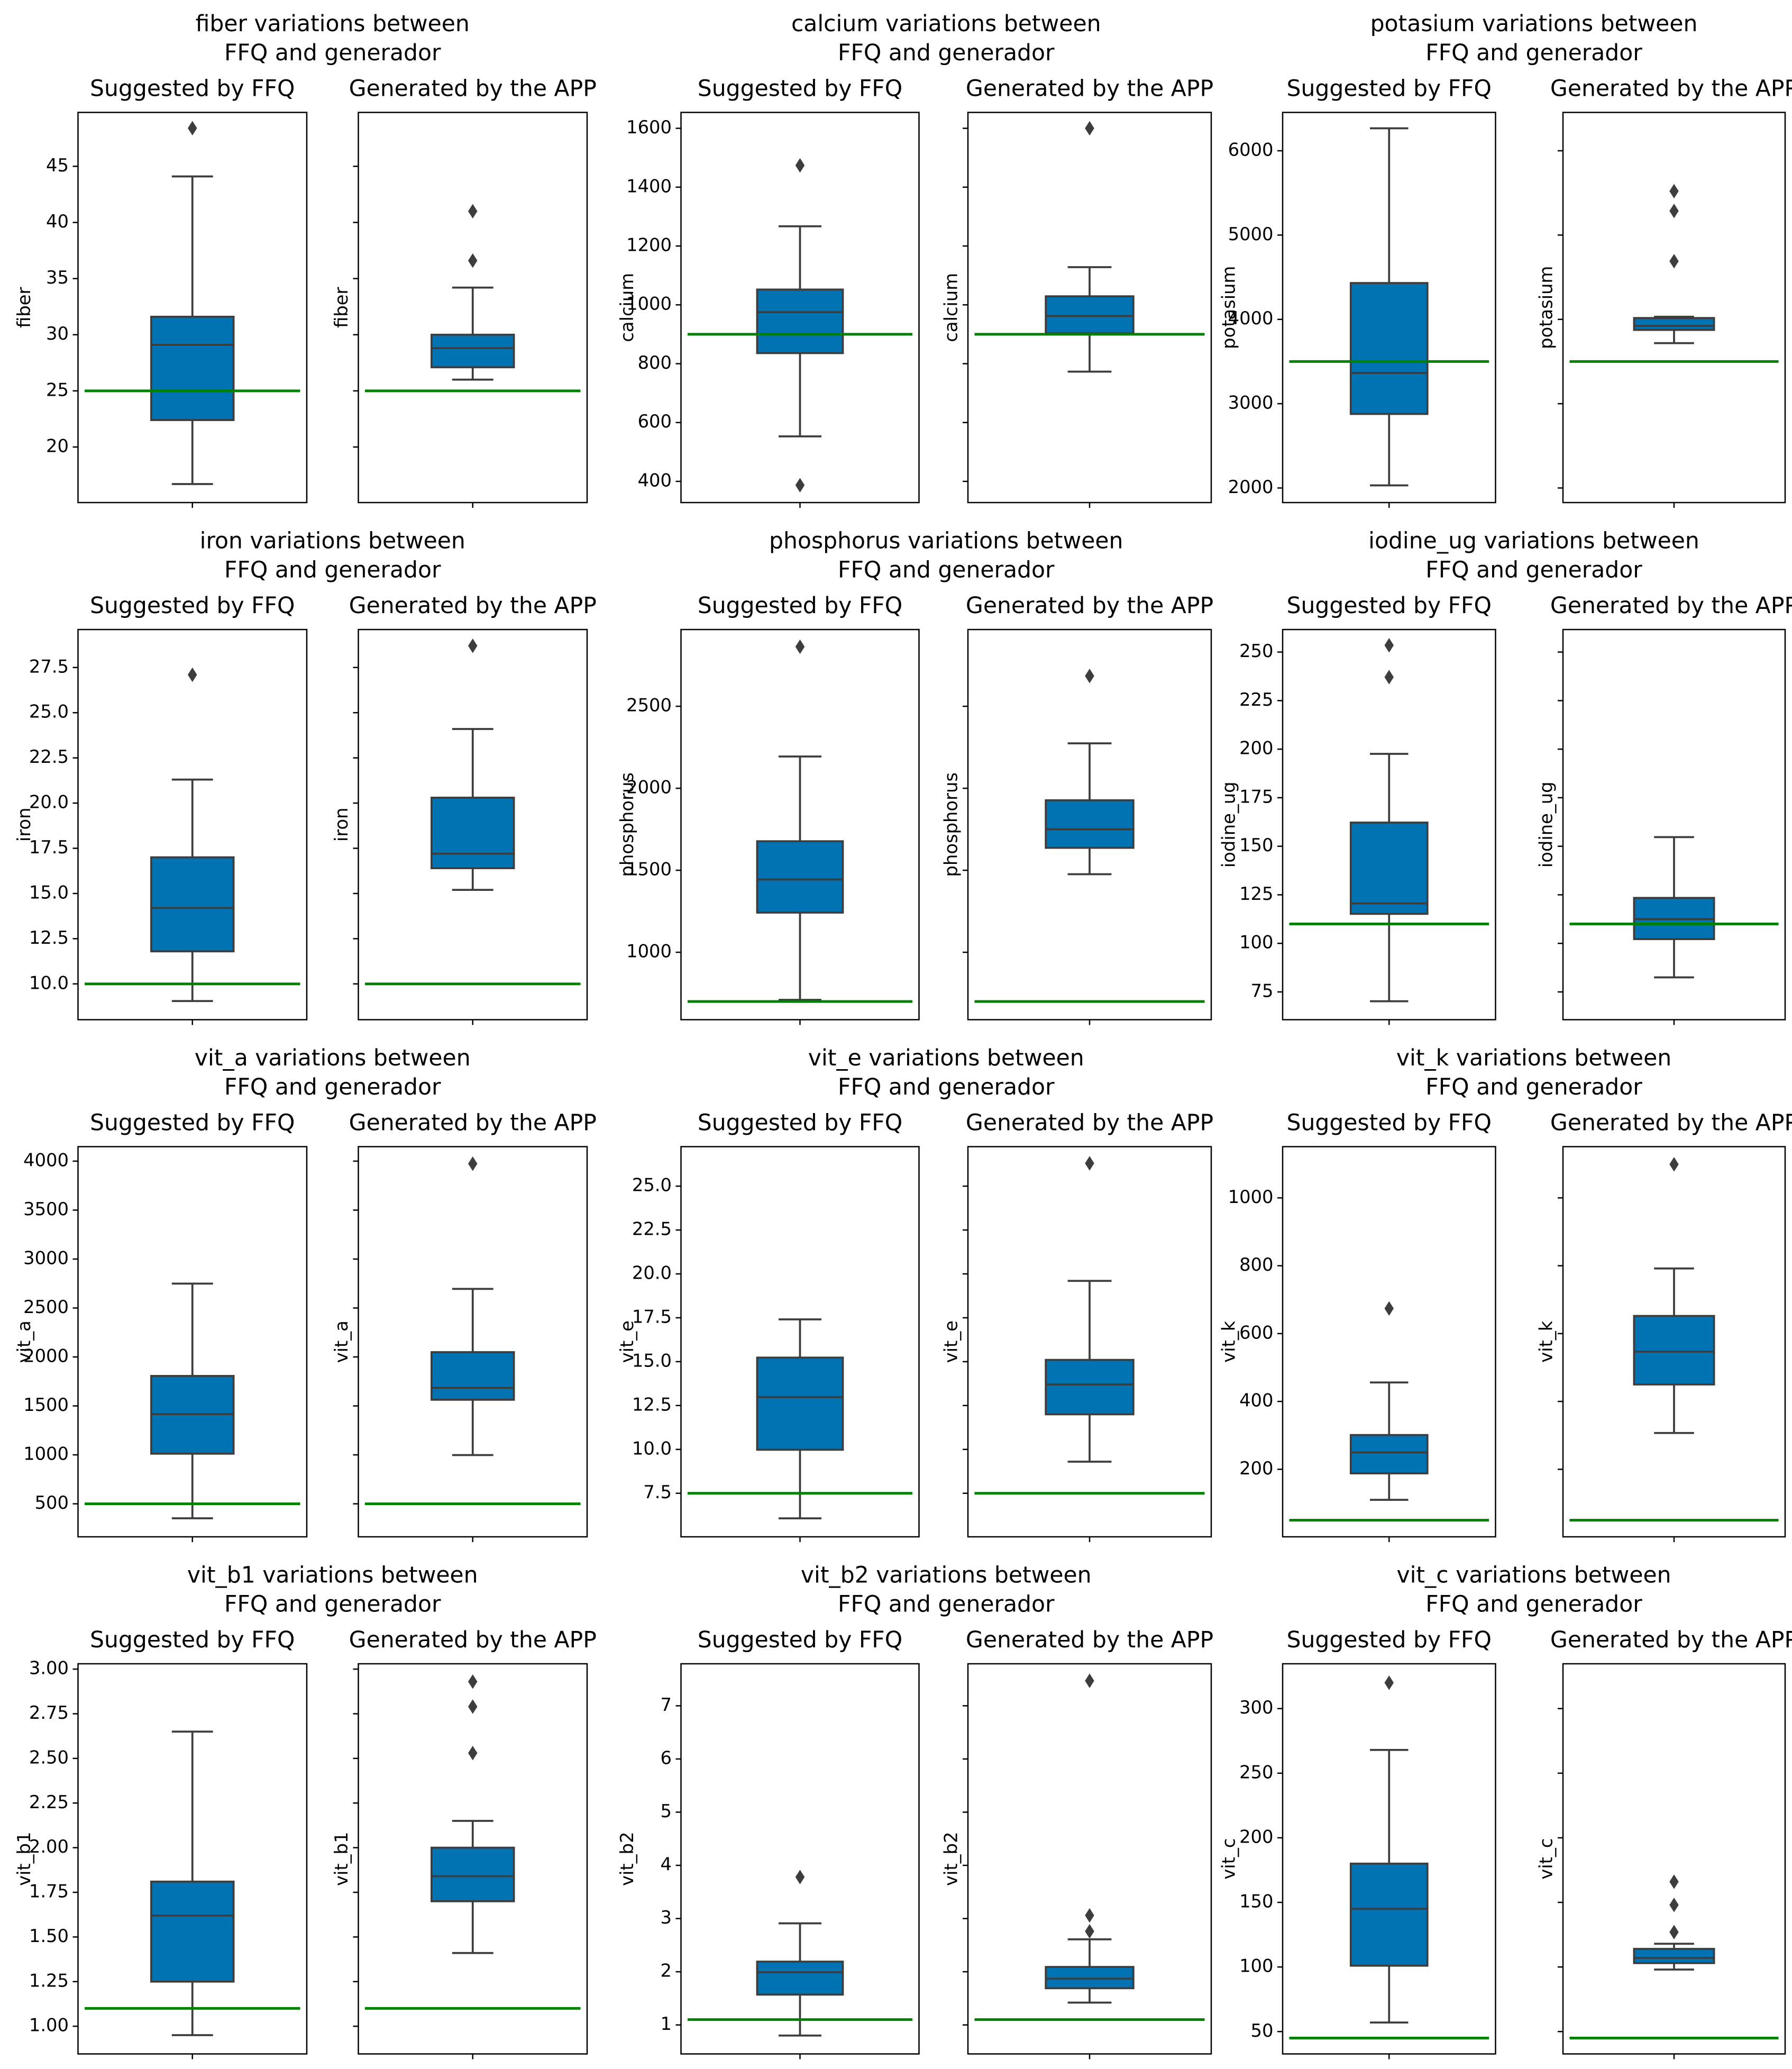 The height and width of the screenshot is (2069, 1792). Describe the element at coordinates (657, 1492) in the screenshot. I see `y-tick-label: 7.5` at that location.